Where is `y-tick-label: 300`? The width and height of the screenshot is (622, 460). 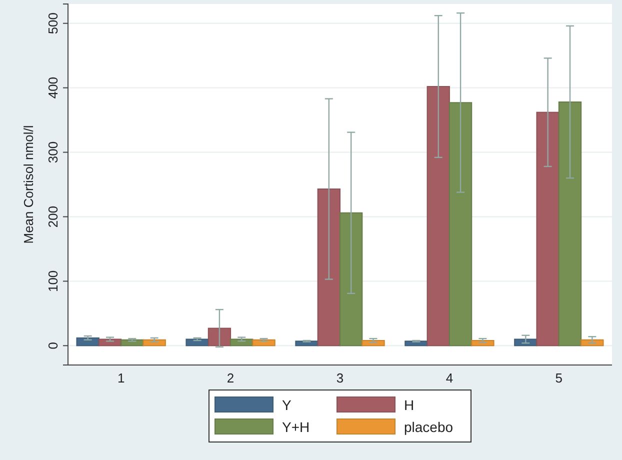
y-tick-label: 300 is located at coordinates (52, 152).